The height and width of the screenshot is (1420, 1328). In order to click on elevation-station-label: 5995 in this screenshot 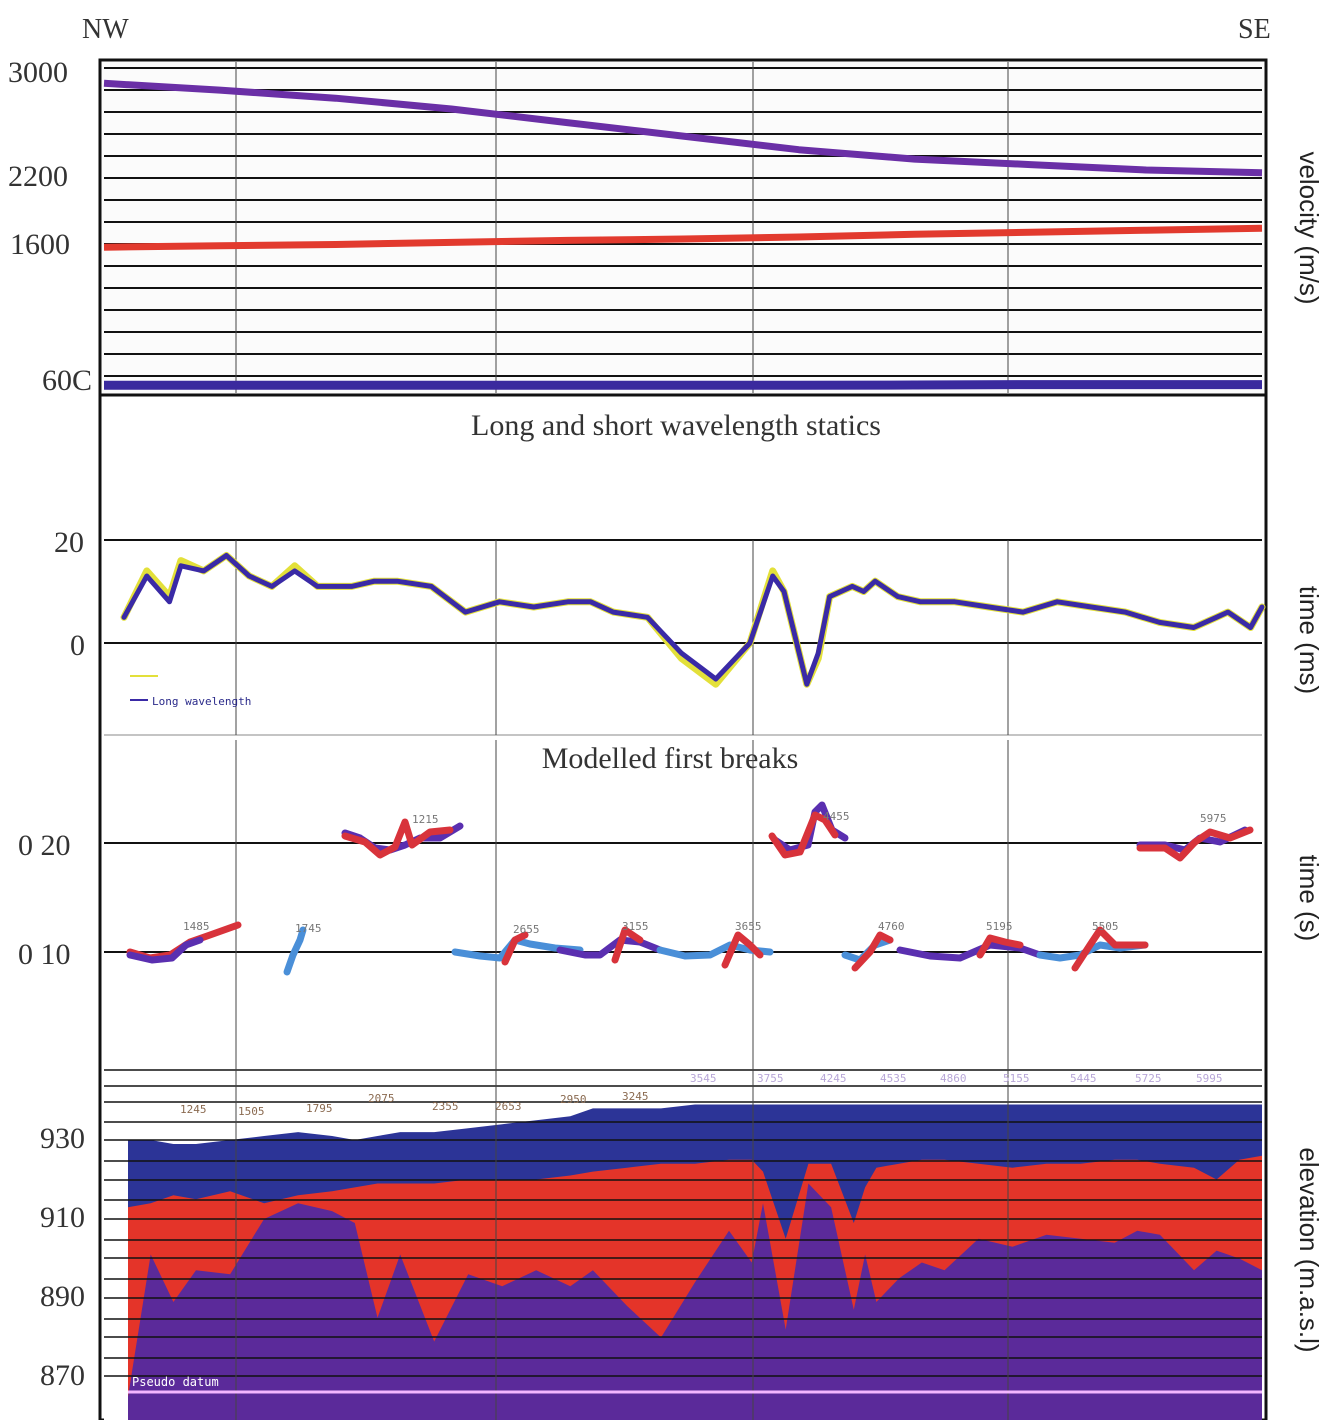, I will do `click(1209, 1078)`.